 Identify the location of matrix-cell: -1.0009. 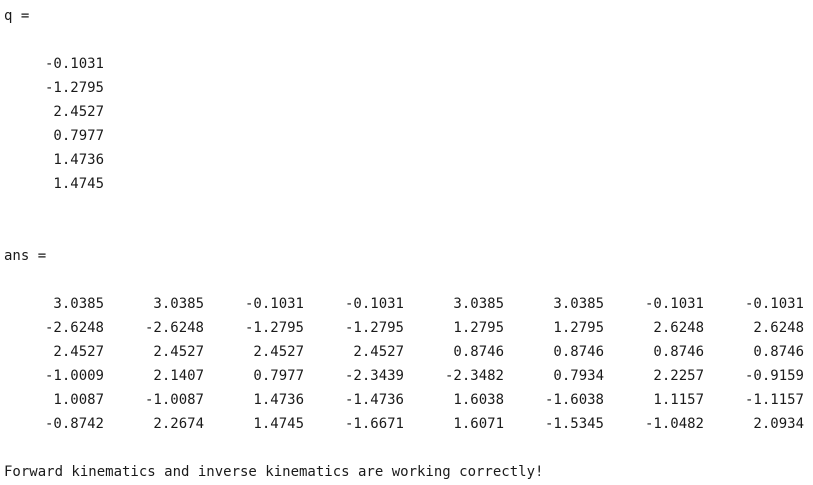
(74, 376).